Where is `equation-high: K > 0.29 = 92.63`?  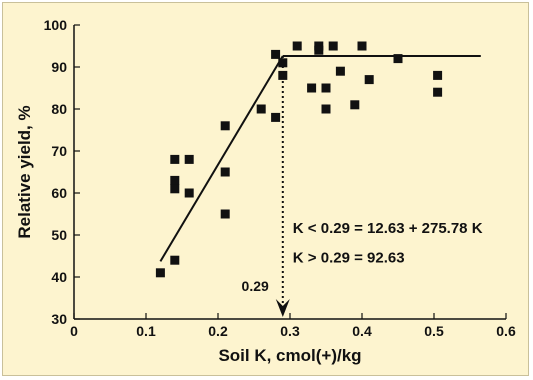 equation-high: K > 0.29 = 92.63 is located at coordinates (349, 257).